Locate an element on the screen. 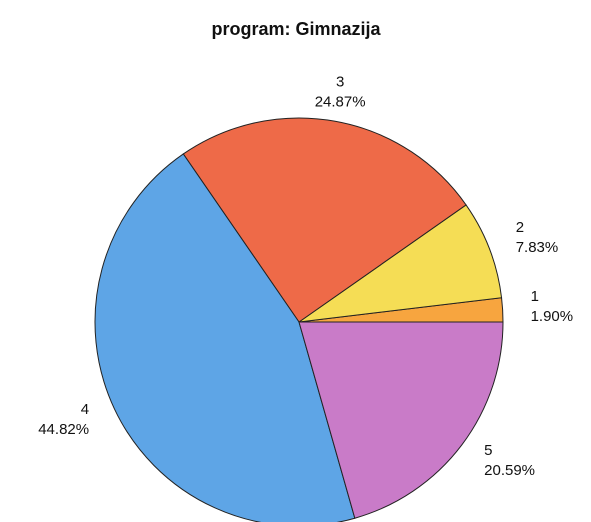  slice-percent: 44.82% is located at coordinates (63, 429).